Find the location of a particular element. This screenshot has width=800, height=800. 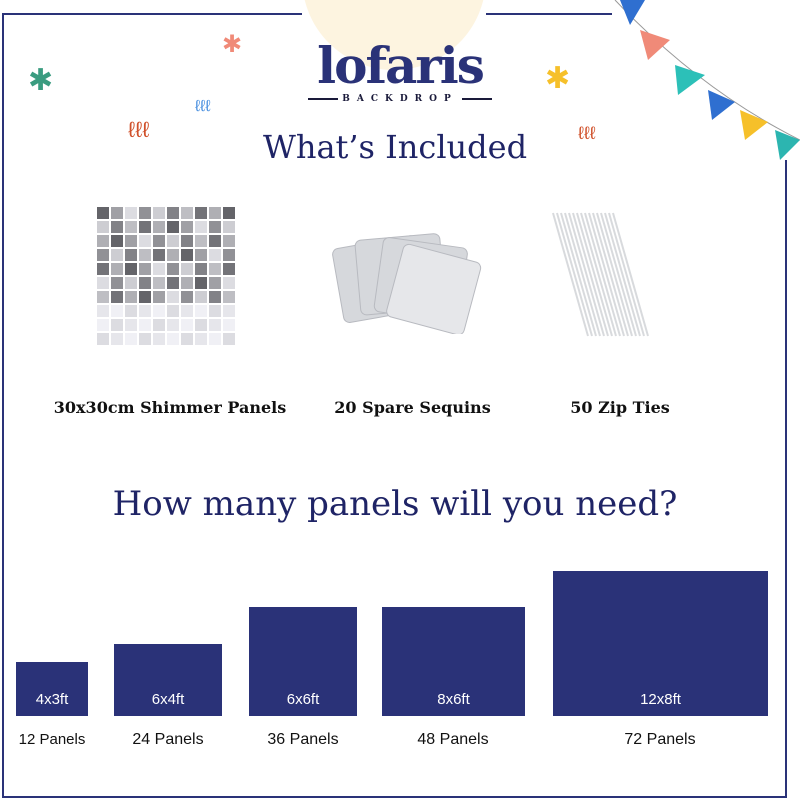

size-box-8x6: 8x6ft is located at coordinates (453, 661).